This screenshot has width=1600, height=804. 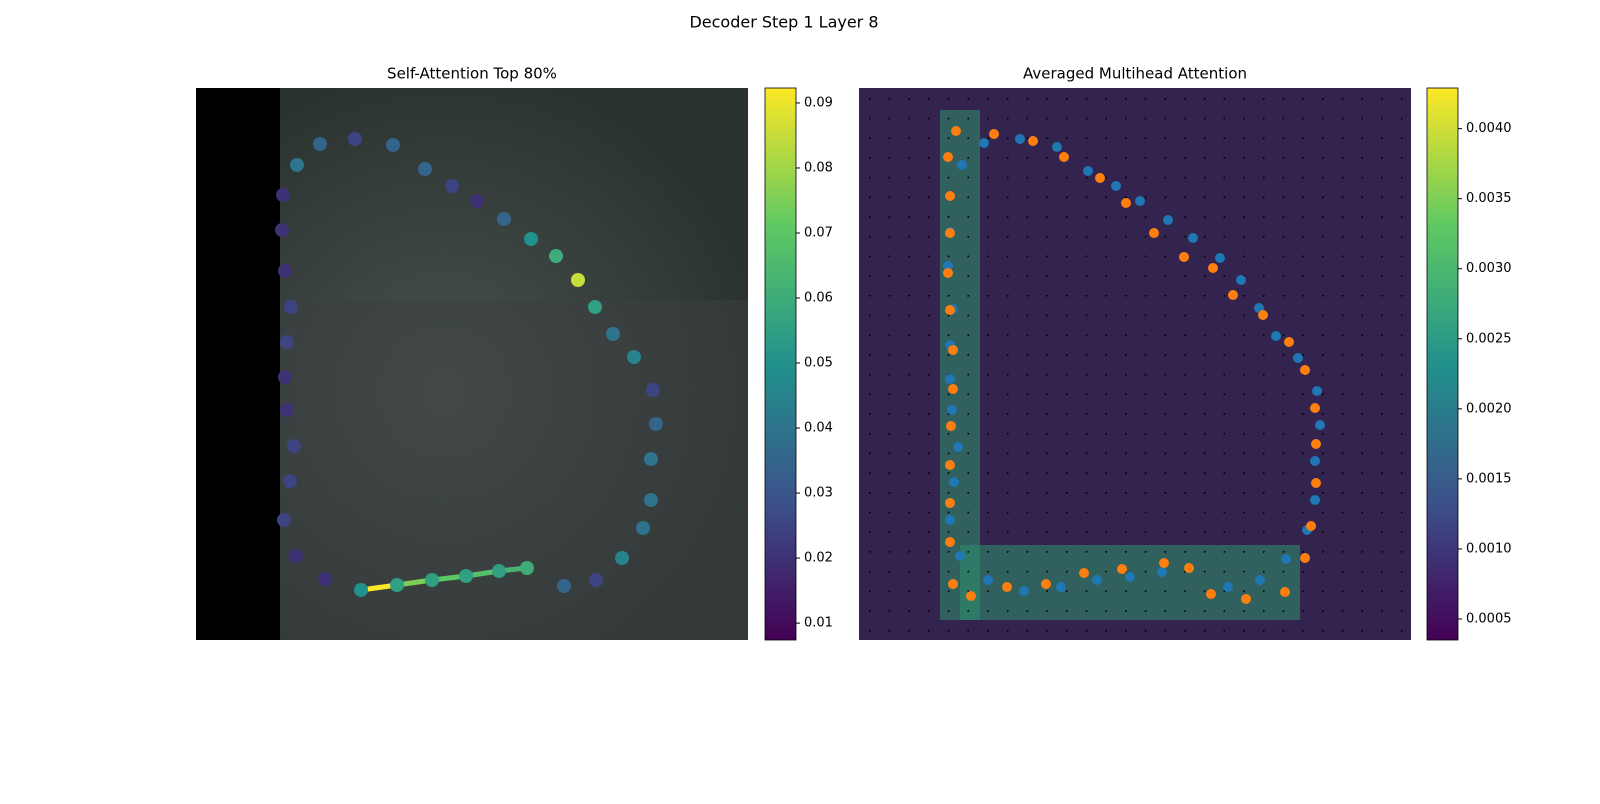 I want to click on colorbar-tick-label: 0.0025, so click(x=1489, y=338).